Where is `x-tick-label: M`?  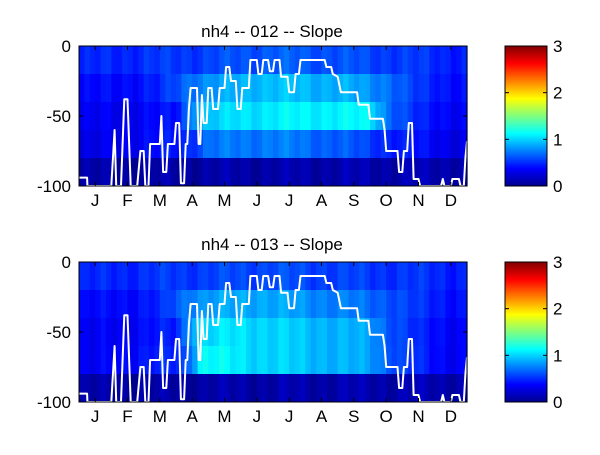 x-tick-label: M is located at coordinates (224, 416).